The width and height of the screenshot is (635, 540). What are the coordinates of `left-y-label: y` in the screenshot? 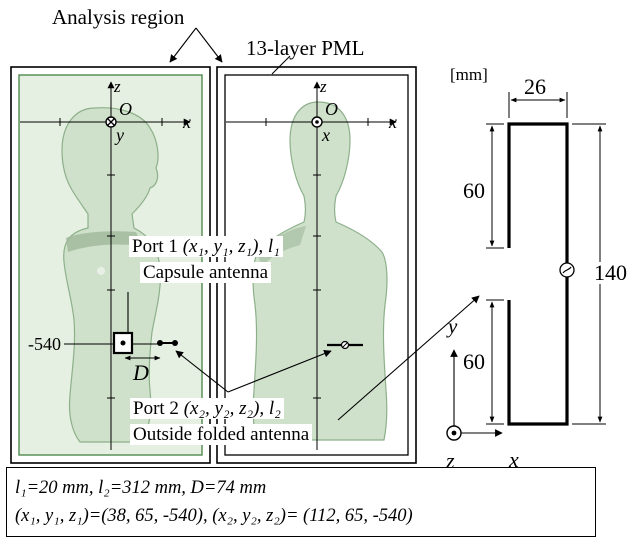 It's located at (120, 135).